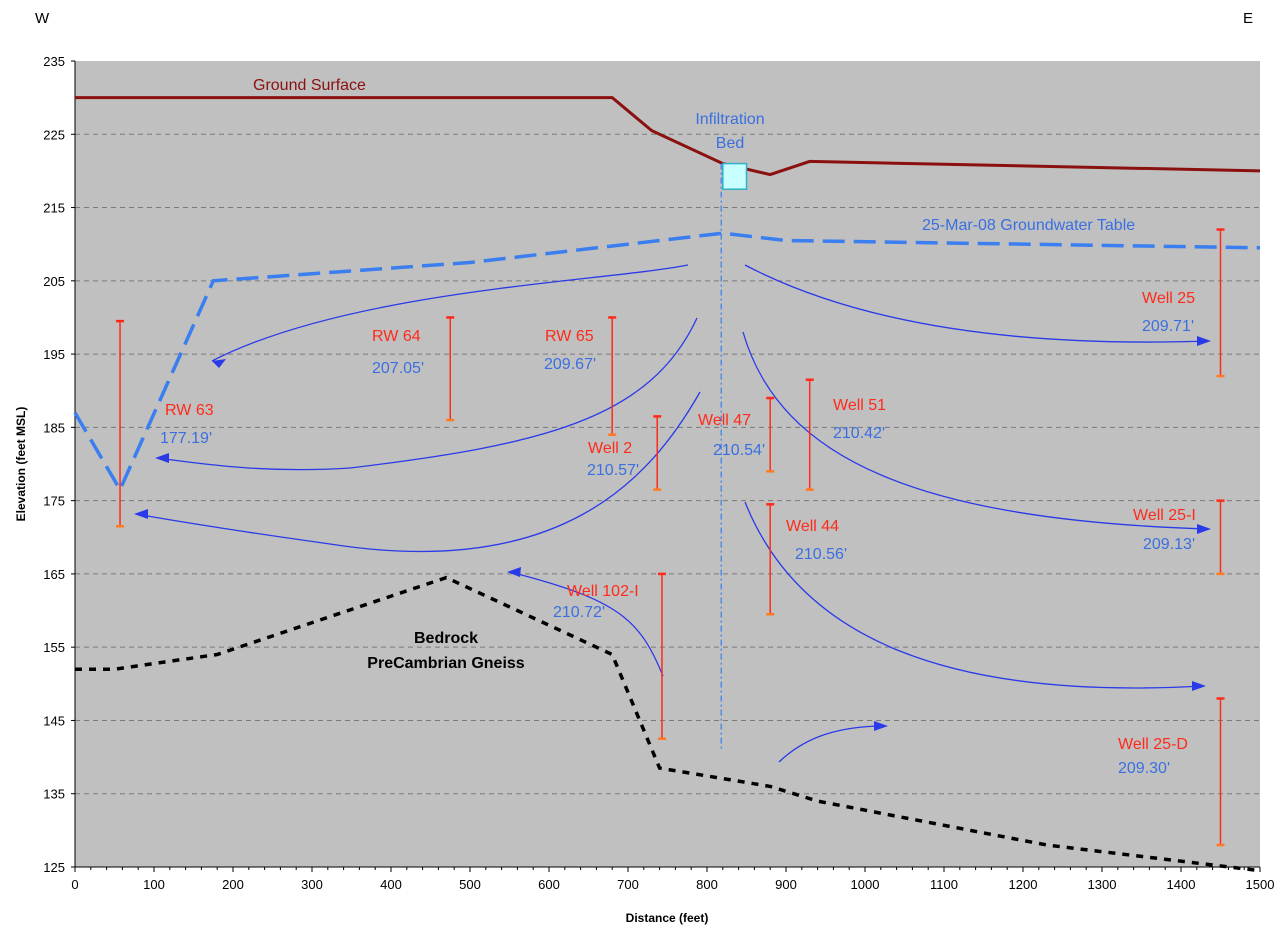 This screenshot has width=1285, height=935. I want to click on y-tick-label: 175, so click(54, 501).